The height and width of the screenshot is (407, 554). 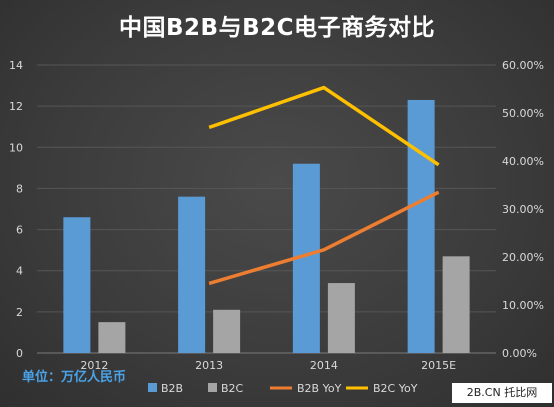 I want to click on y-left-tick-label: 12, so click(x=16, y=106).